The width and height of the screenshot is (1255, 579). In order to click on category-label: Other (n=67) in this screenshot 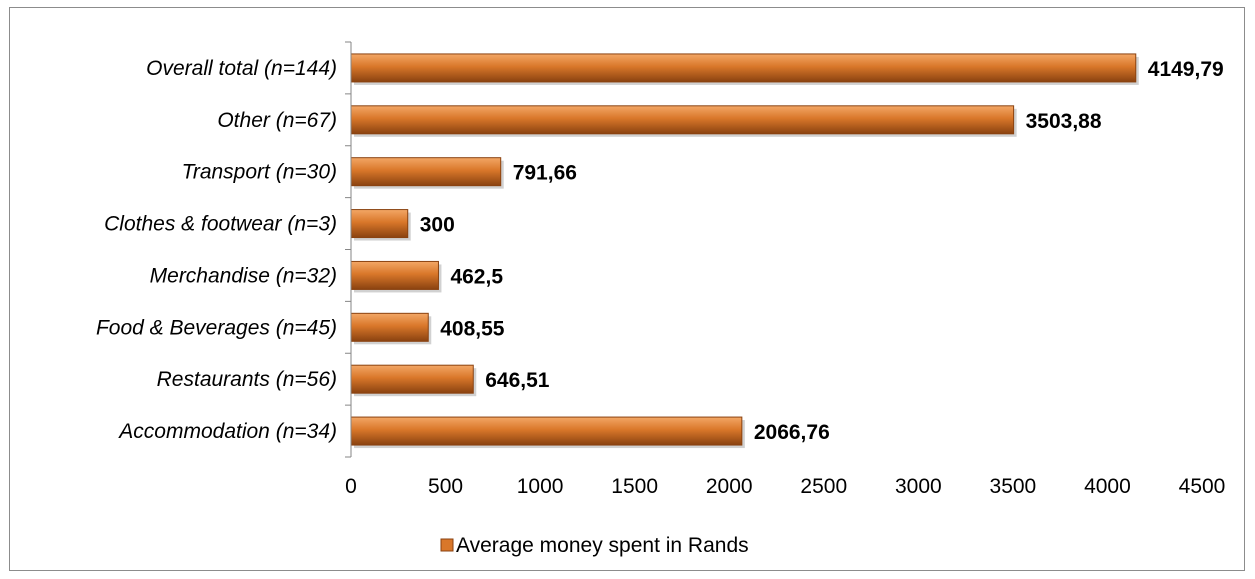, I will do `click(277, 120)`.